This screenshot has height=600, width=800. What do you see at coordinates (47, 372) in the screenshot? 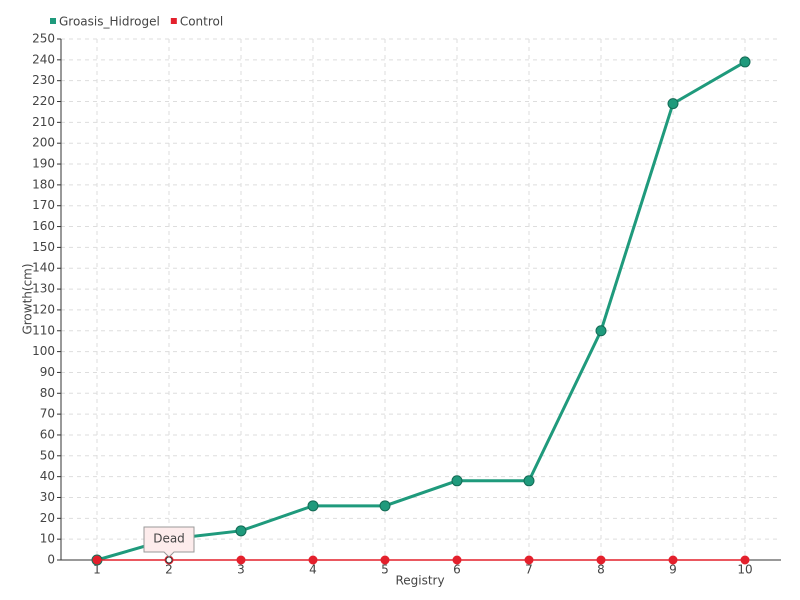
I see `y-tick-label: 90` at bounding box center [47, 372].